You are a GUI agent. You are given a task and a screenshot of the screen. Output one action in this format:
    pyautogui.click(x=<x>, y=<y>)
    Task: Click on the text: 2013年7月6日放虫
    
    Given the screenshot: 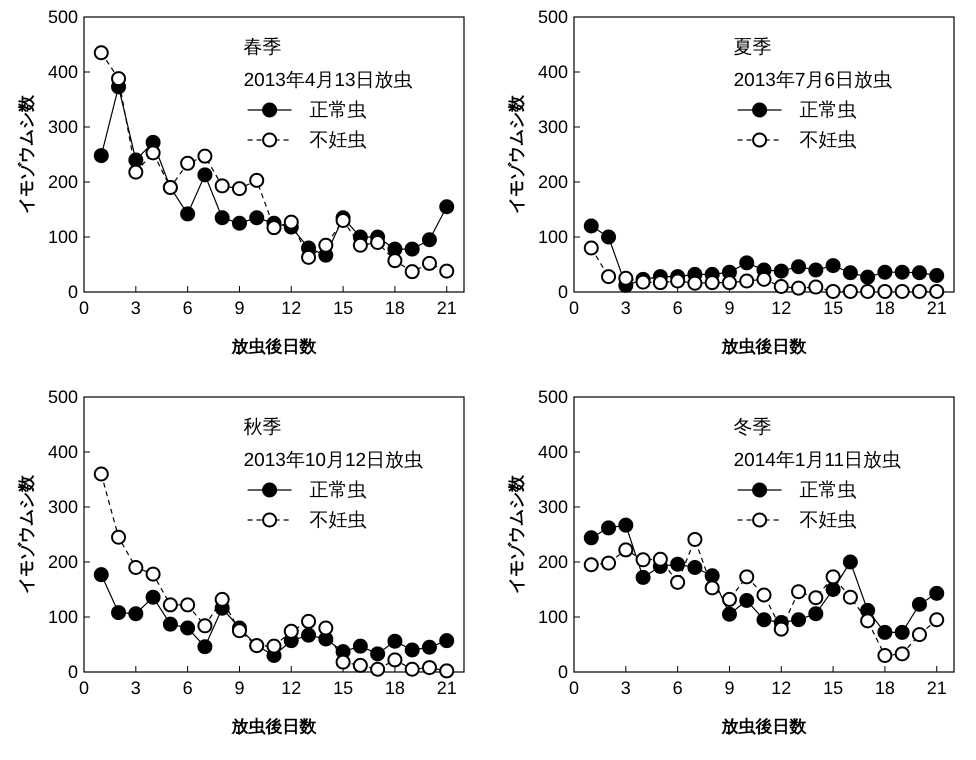 What is the action you would take?
    pyautogui.click(x=813, y=80)
    